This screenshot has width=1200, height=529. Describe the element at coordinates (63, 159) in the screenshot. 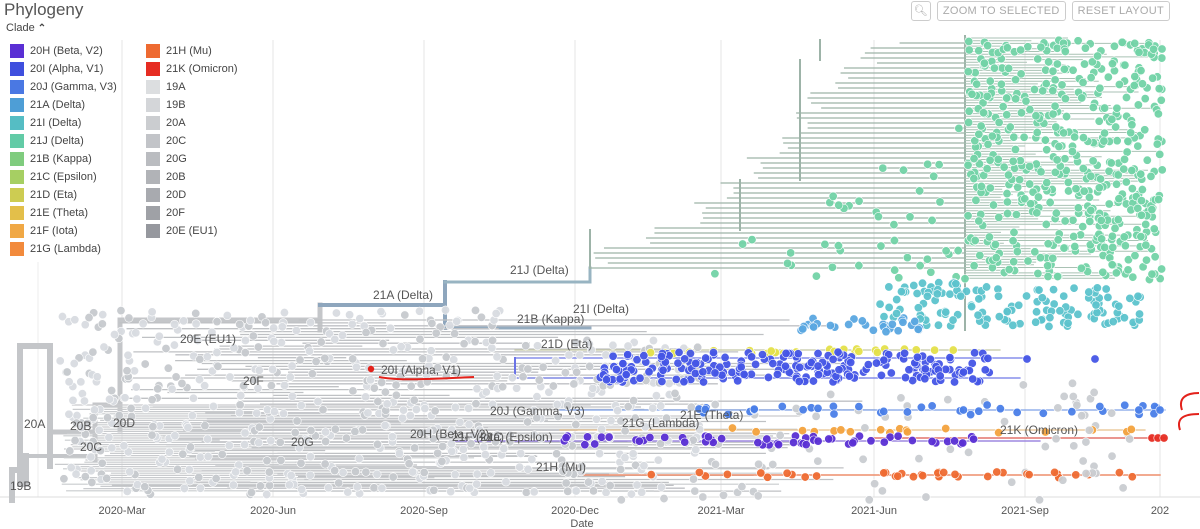

I see `legend-item: 21B (Kappa)` at that location.